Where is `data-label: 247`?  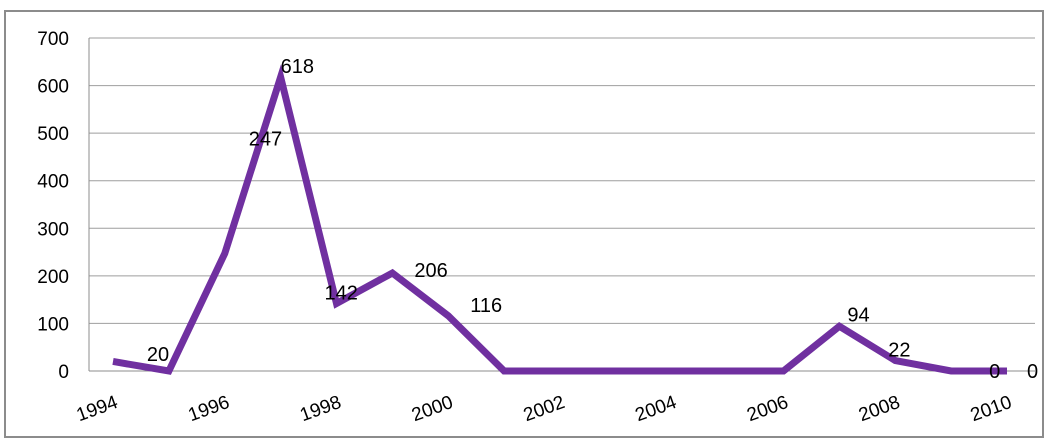 data-label: 247 is located at coordinates (265, 139).